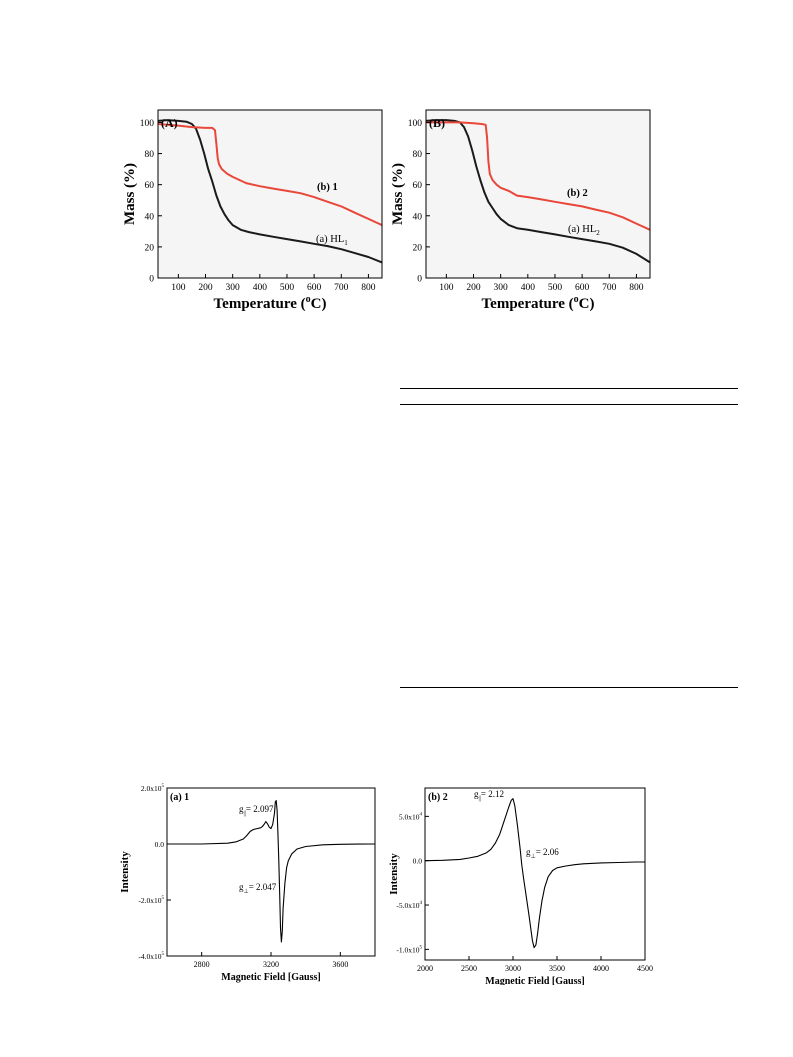 The width and height of the screenshot is (793, 1057). What do you see at coordinates (256, 810) in the screenshot?
I see `g-parallel-annotation: g||= 2.097` at bounding box center [256, 810].